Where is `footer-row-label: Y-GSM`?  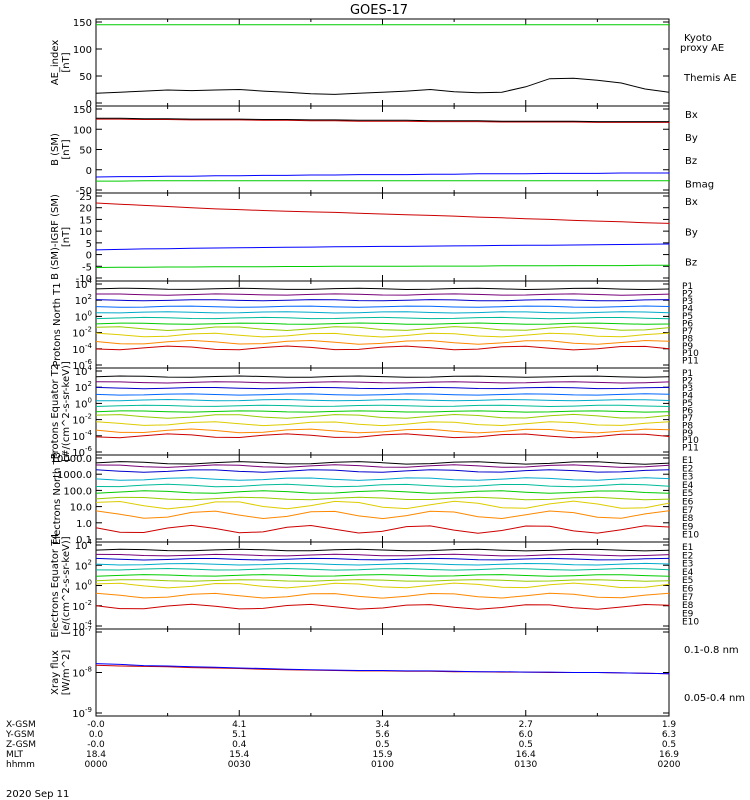 footer-row-label: Y-GSM is located at coordinates (19, 735).